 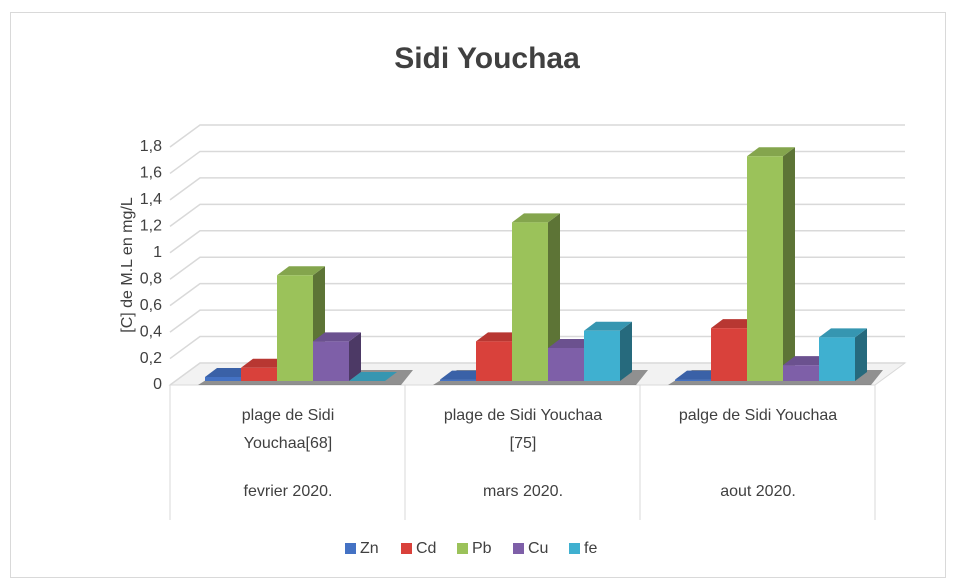 I want to click on x-group-label: fevrier 2020., so click(x=288, y=491).